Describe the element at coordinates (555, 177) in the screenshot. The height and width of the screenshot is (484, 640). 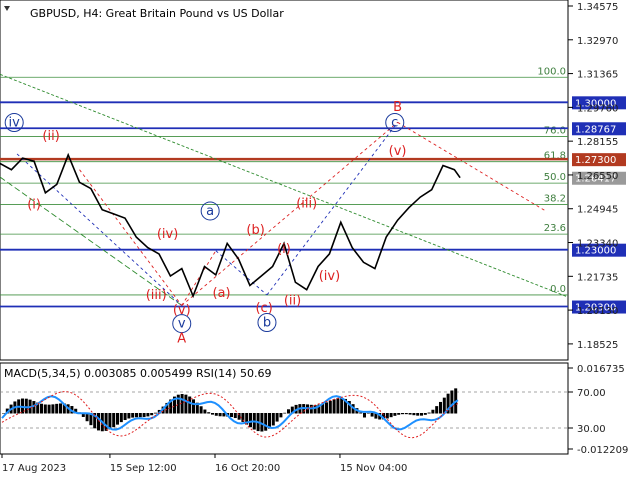
I see `fib-level-label: 50.0` at that location.